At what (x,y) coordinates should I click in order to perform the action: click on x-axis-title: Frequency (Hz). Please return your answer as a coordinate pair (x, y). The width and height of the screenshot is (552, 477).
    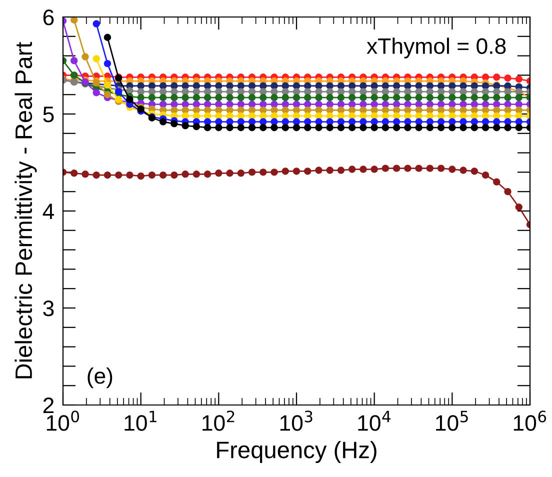
    Looking at the image, I should click on (296, 452).